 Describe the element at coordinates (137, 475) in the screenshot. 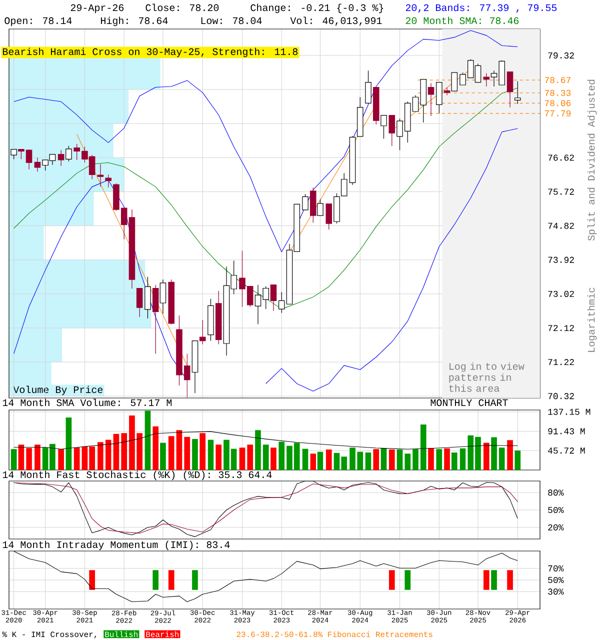

I see `chart-title: 14 Month Fast Stochastic (%K) (%D): 35.3 64.4` at that location.